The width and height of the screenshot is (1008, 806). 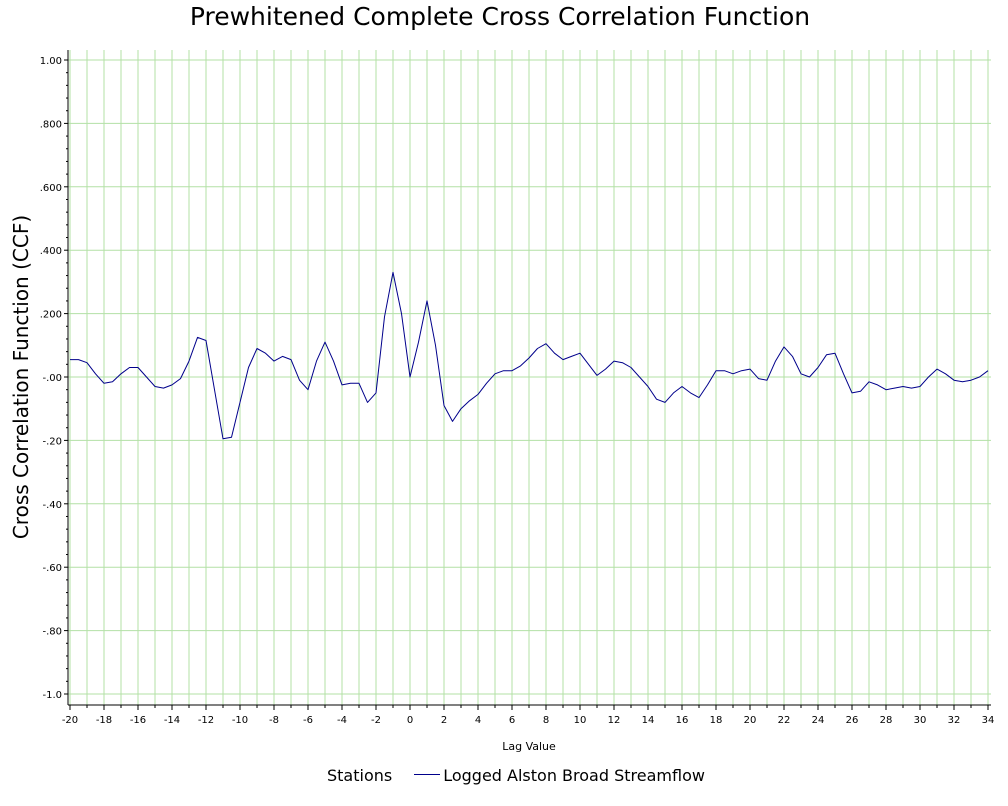 I want to click on x-tick-label: 2, so click(x=444, y=720).